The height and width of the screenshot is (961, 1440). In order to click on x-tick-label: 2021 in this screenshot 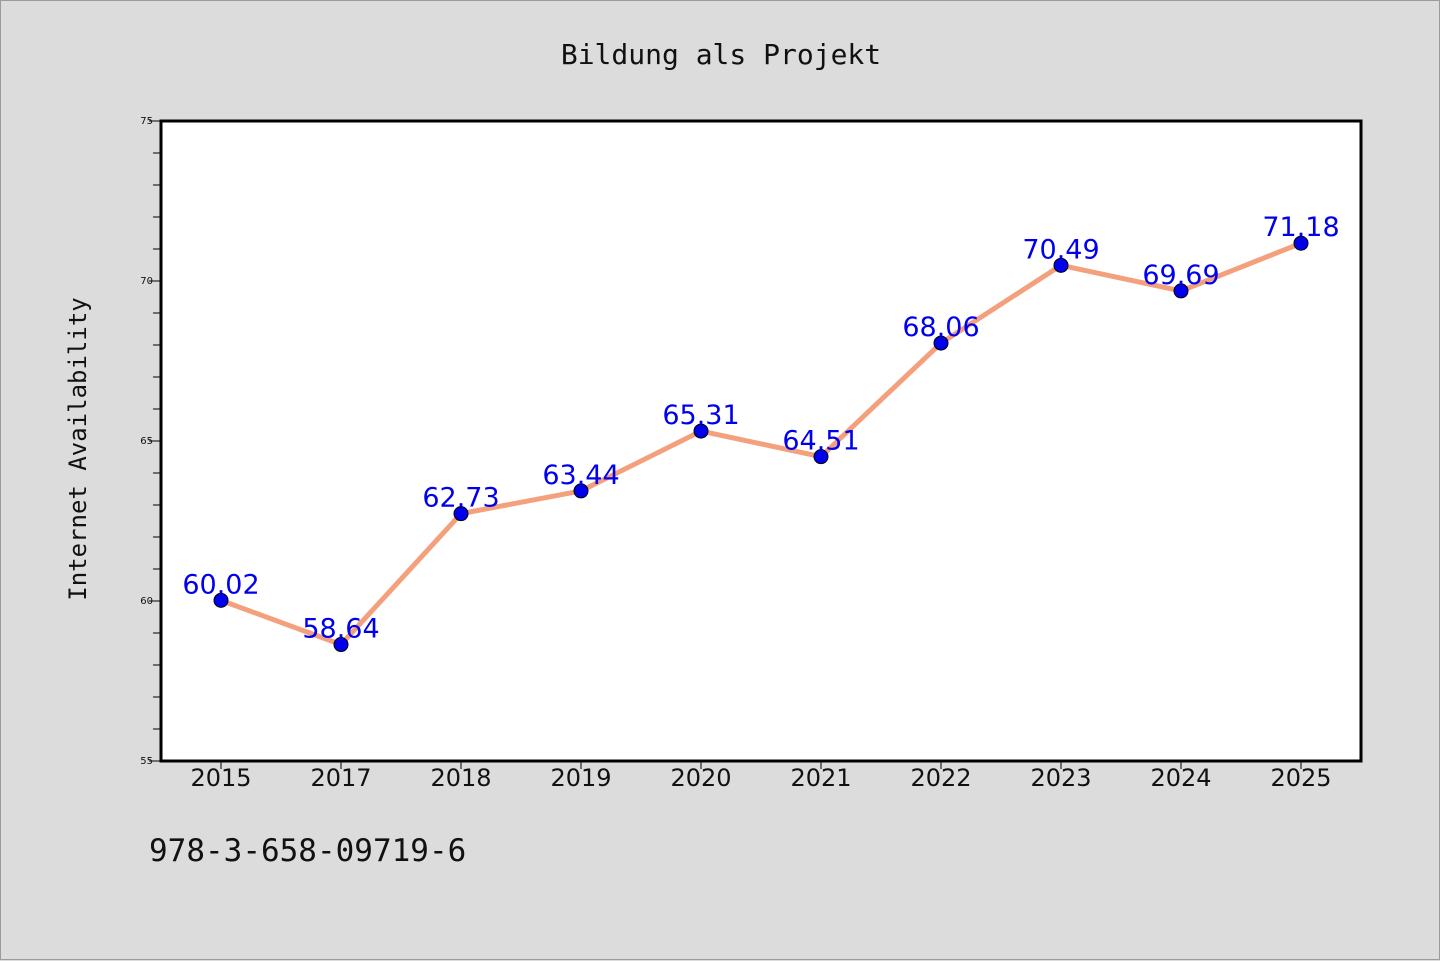, I will do `click(820, 778)`.